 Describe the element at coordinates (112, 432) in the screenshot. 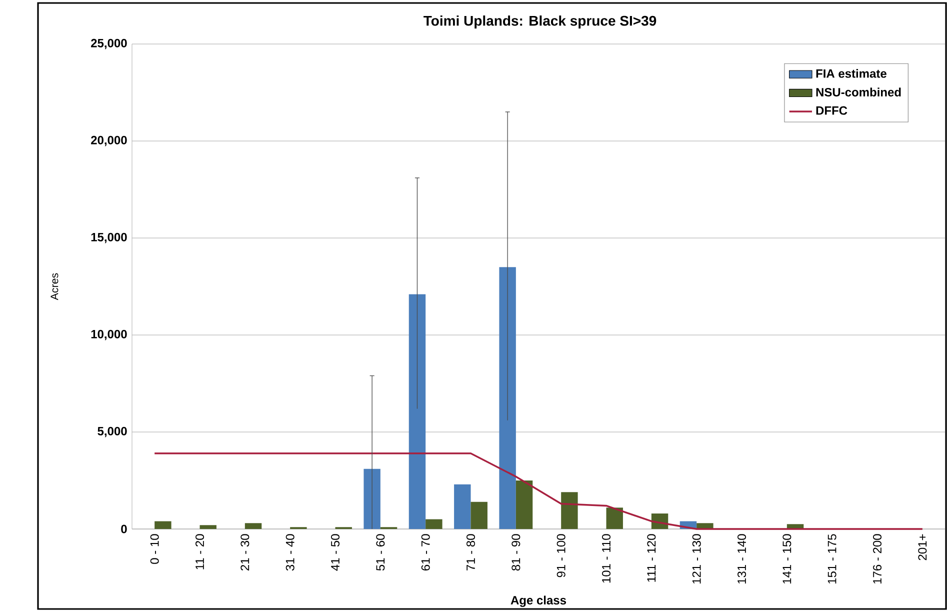

I see `y-tick-label: 5,000` at that location.